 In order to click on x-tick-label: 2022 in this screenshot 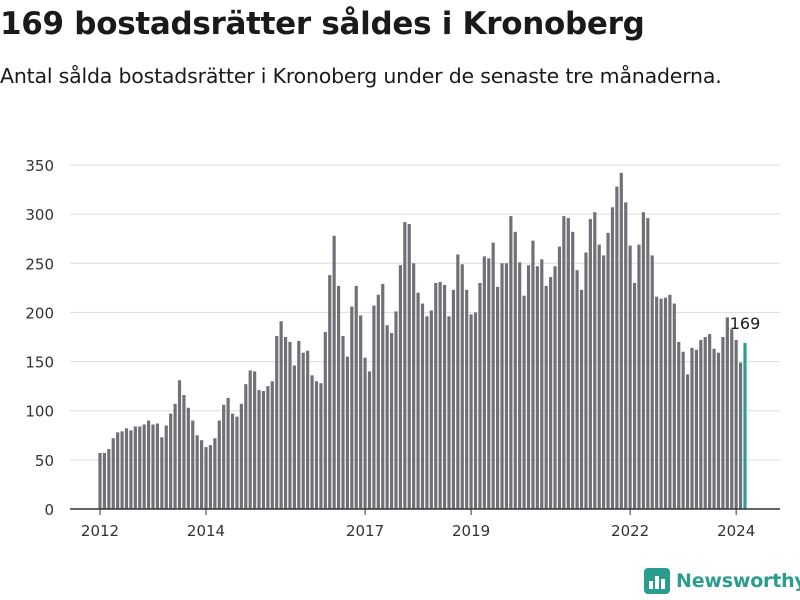, I will do `click(630, 531)`.